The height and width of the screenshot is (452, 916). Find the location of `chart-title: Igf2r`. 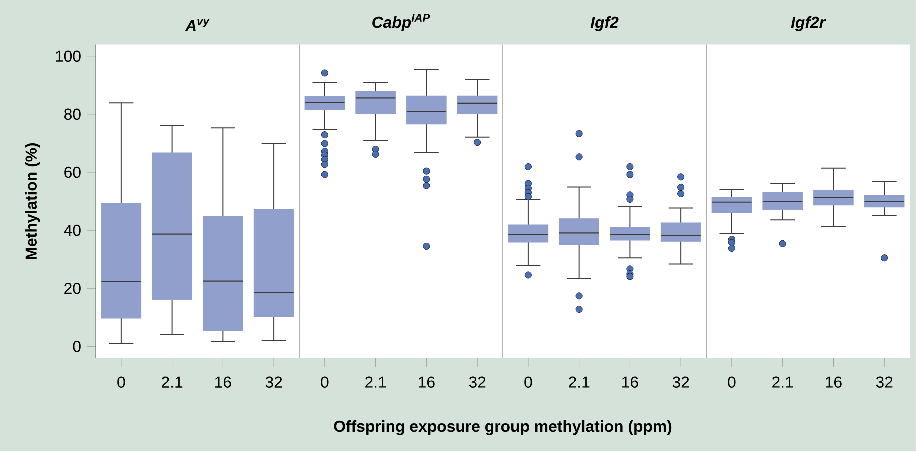

chart-title: Igf2r is located at coordinates (808, 24).